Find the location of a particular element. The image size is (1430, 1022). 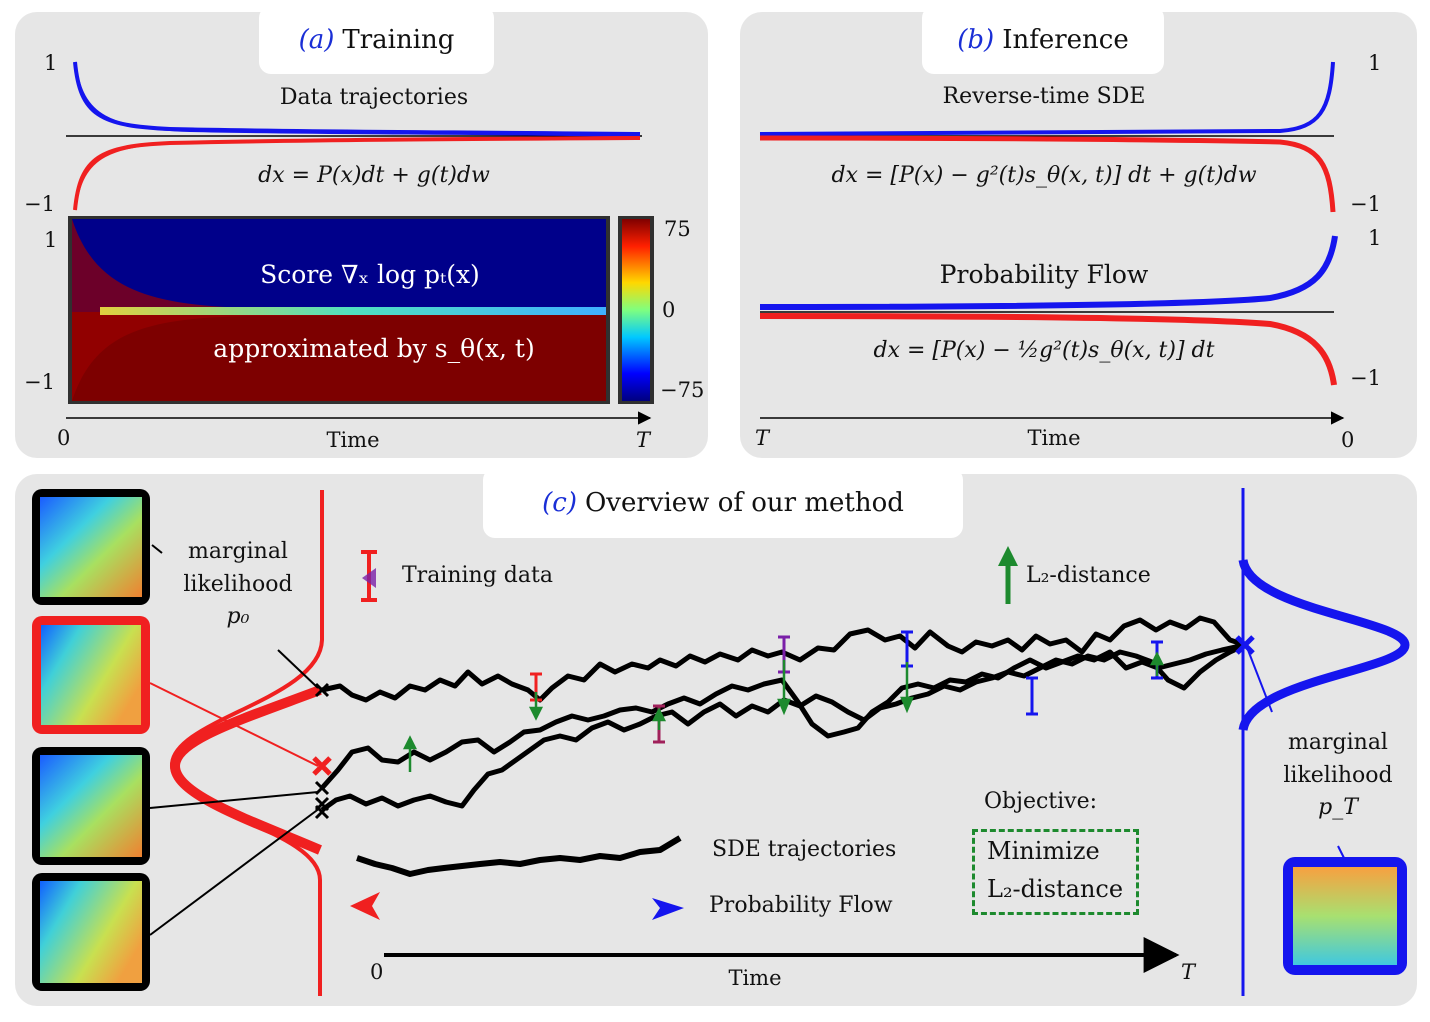

heatmap-bottom-region is located at coordinates (339, 356).